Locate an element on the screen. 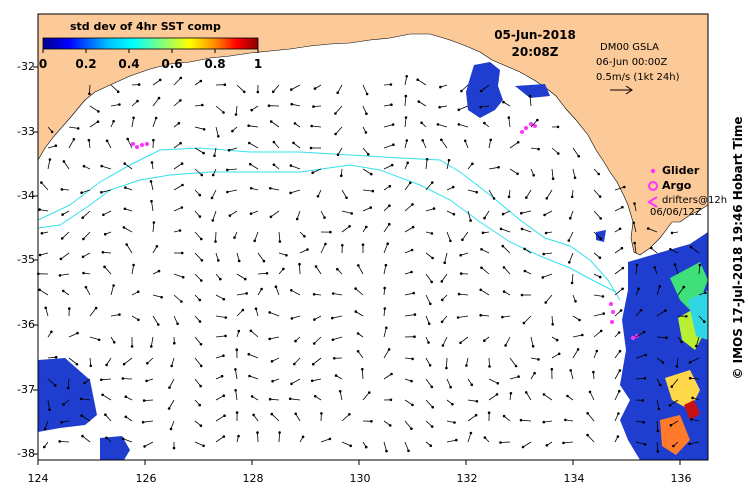 The image size is (749, 496). legend-argo: Argo is located at coordinates (677, 185).